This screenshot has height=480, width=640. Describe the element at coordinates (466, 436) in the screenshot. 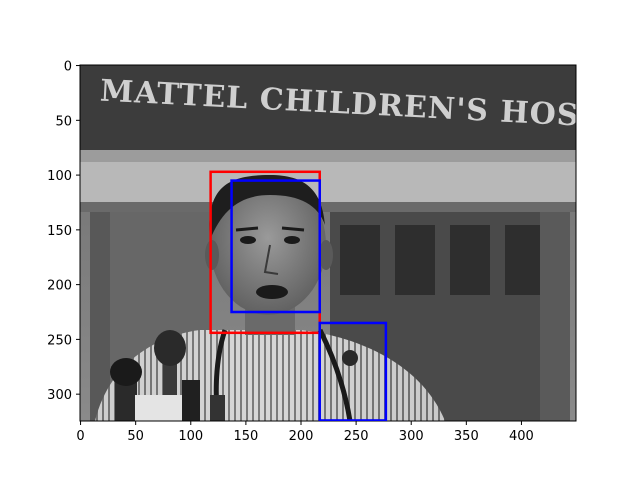

I see `x-tick-label: 350` at that location.